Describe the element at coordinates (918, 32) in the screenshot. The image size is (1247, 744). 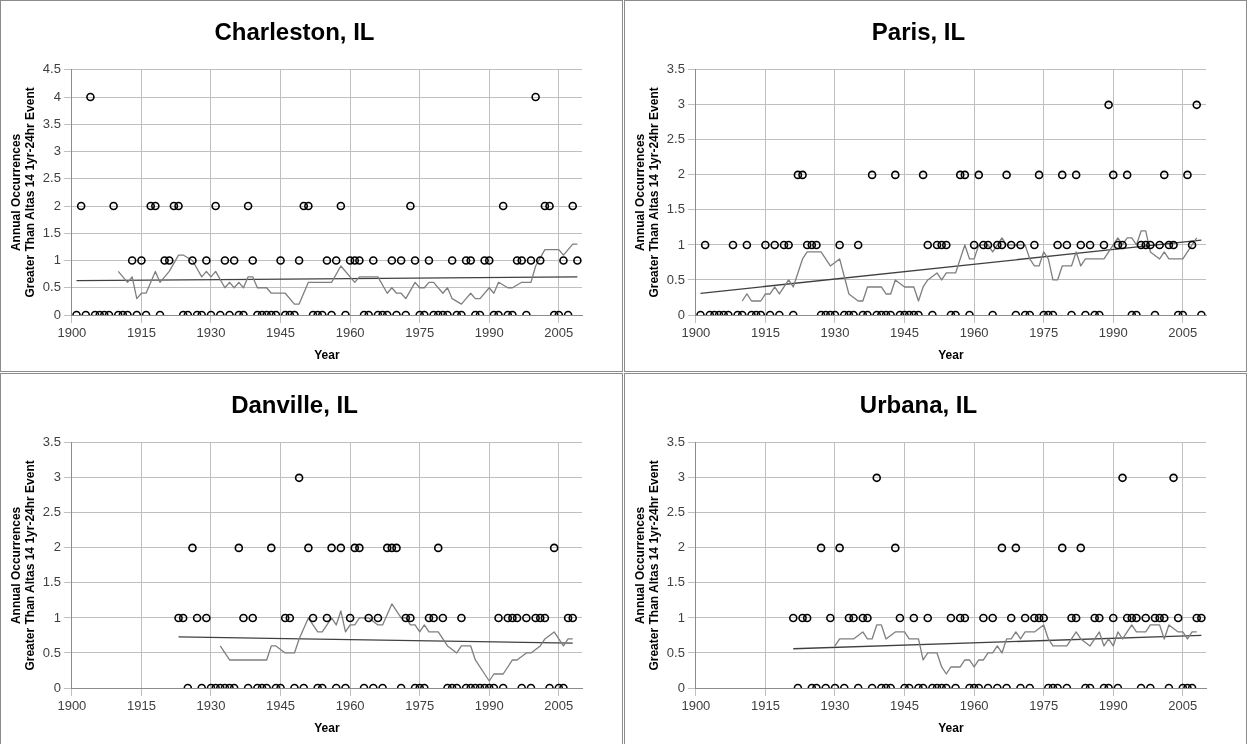
I see `chart-title: Paris, IL` at that location.